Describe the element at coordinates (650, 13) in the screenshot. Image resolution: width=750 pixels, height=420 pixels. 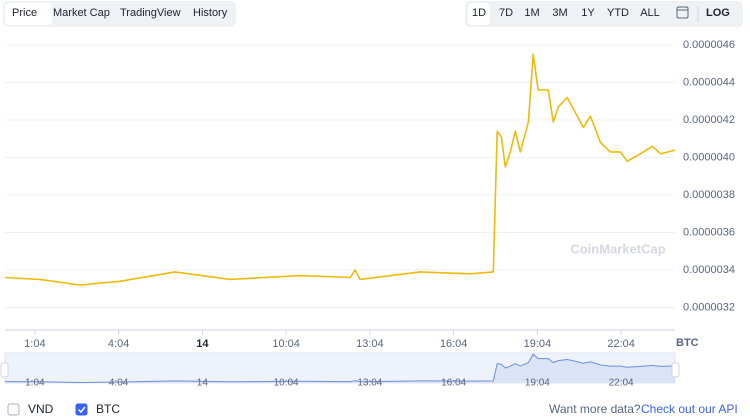
I see `range-button: ALL` at that location.